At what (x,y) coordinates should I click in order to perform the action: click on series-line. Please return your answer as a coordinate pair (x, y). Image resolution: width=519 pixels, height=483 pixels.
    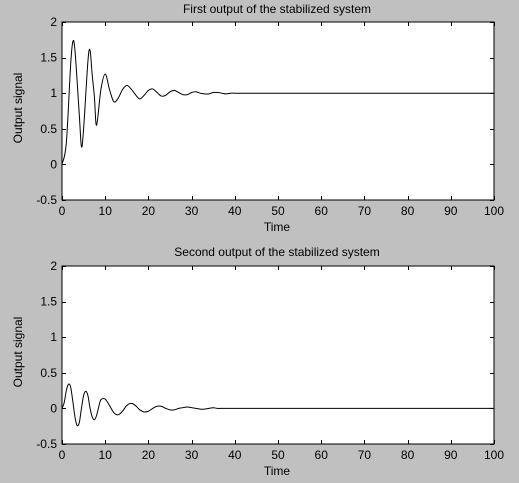
    Looking at the image, I should click on (277, 405).